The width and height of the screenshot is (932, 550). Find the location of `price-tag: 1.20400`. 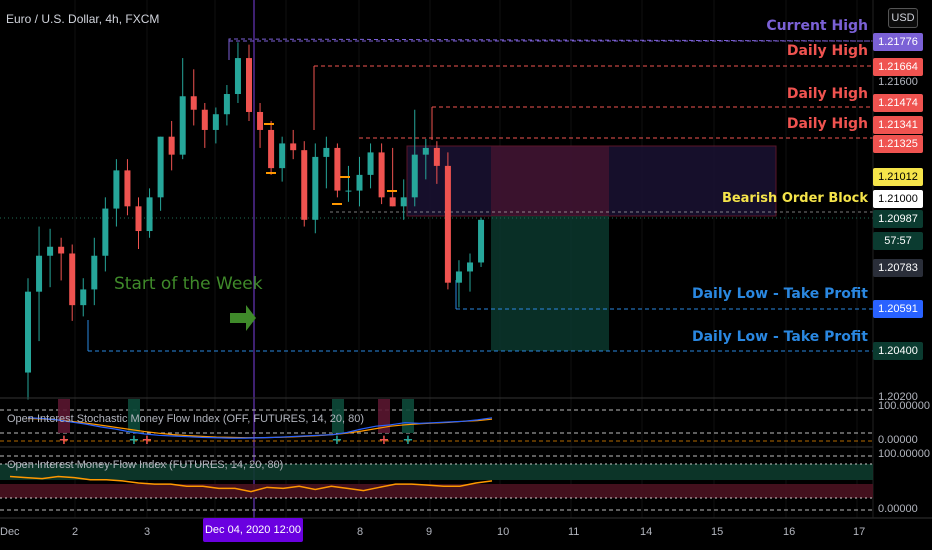

price-tag: 1.20400 is located at coordinates (898, 351).